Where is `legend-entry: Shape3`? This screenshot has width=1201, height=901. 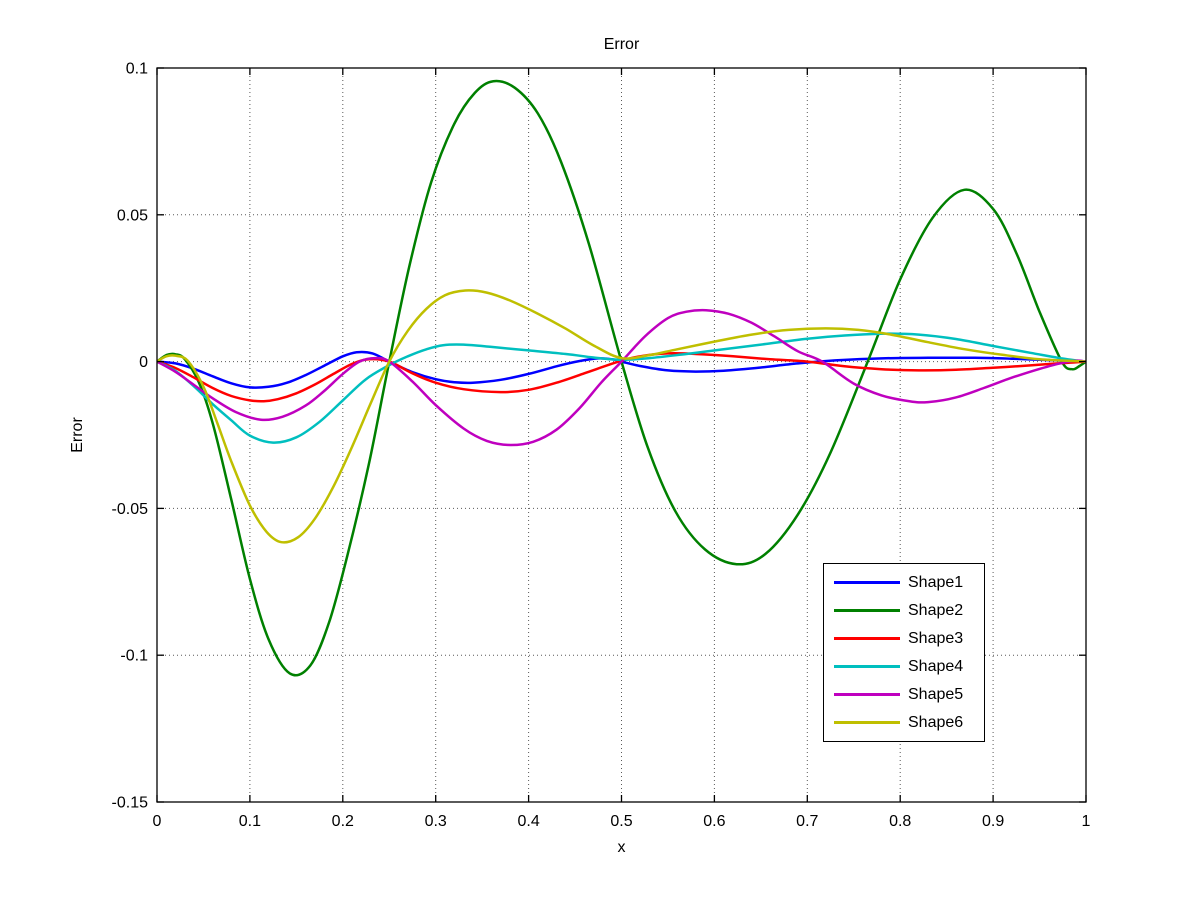 legend-entry: Shape3 is located at coordinates (909, 639).